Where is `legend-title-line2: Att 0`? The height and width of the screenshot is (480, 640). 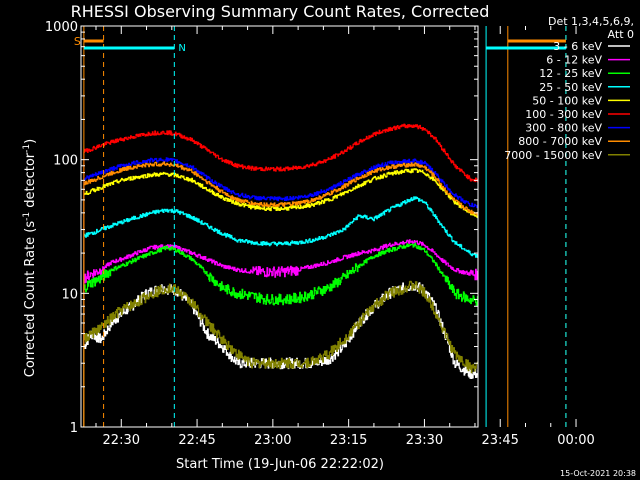 legend-title-line2: Att 0 is located at coordinates (621, 34).